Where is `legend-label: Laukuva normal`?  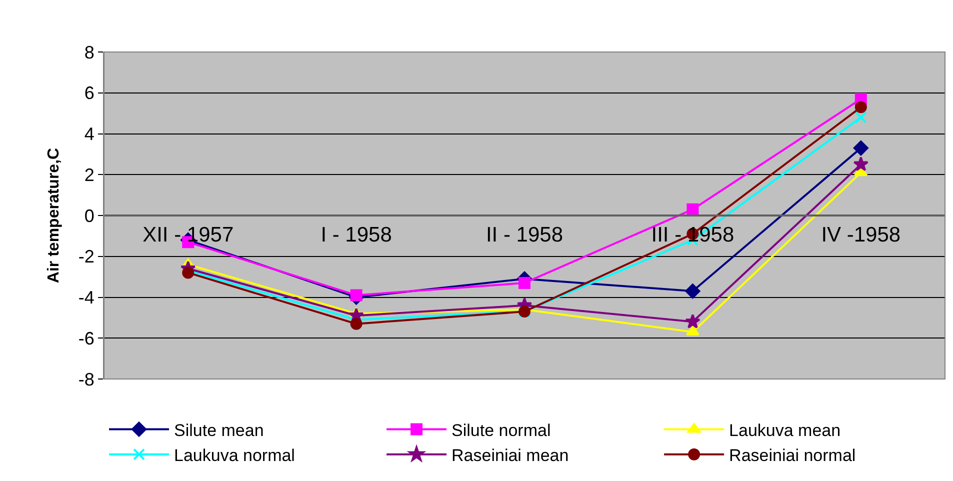 legend-label: Laukuva normal is located at coordinates (234, 455).